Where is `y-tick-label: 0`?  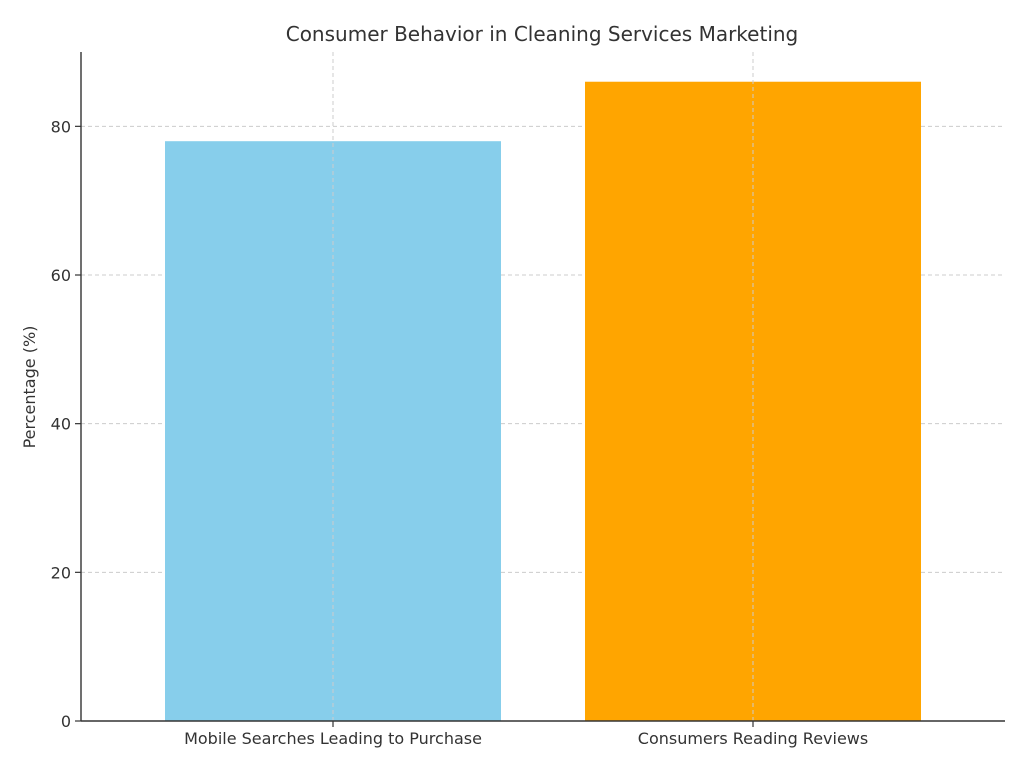
y-tick-label: 0 is located at coordinates (66, 721).